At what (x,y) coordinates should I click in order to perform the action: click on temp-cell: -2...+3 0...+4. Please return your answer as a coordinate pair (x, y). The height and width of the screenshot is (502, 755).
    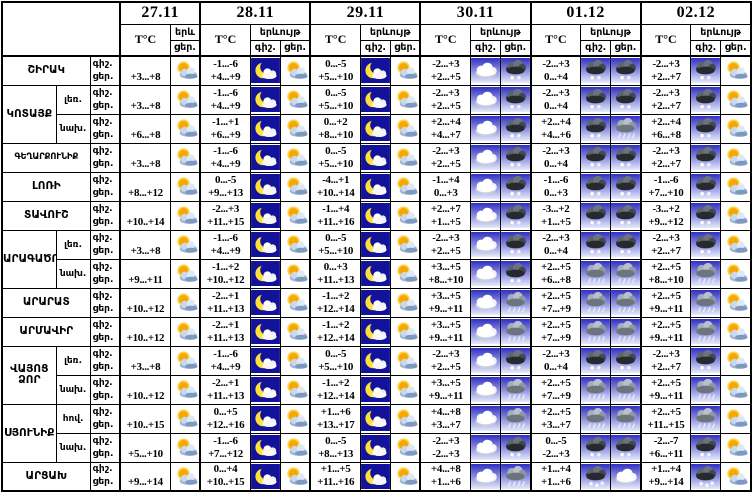
    Looking at the image, I should click on (555, 360).